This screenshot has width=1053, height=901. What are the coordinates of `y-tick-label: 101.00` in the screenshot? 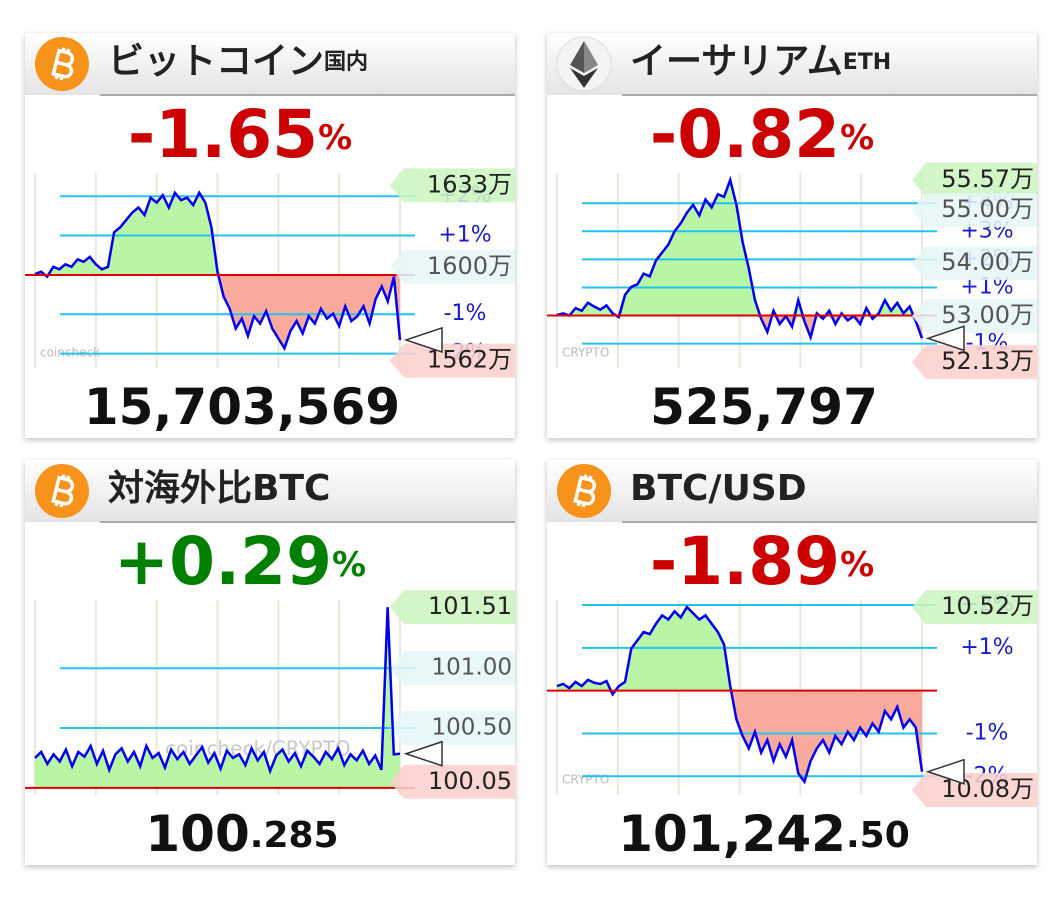 It's located at (472, 668).